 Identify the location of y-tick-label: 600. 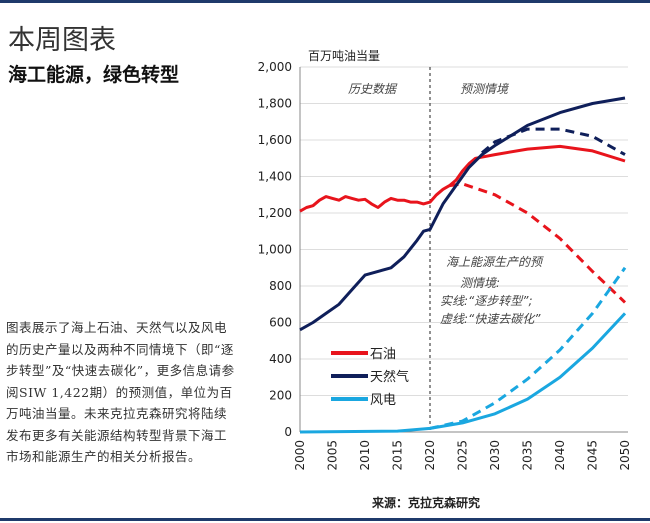
(280, 323).